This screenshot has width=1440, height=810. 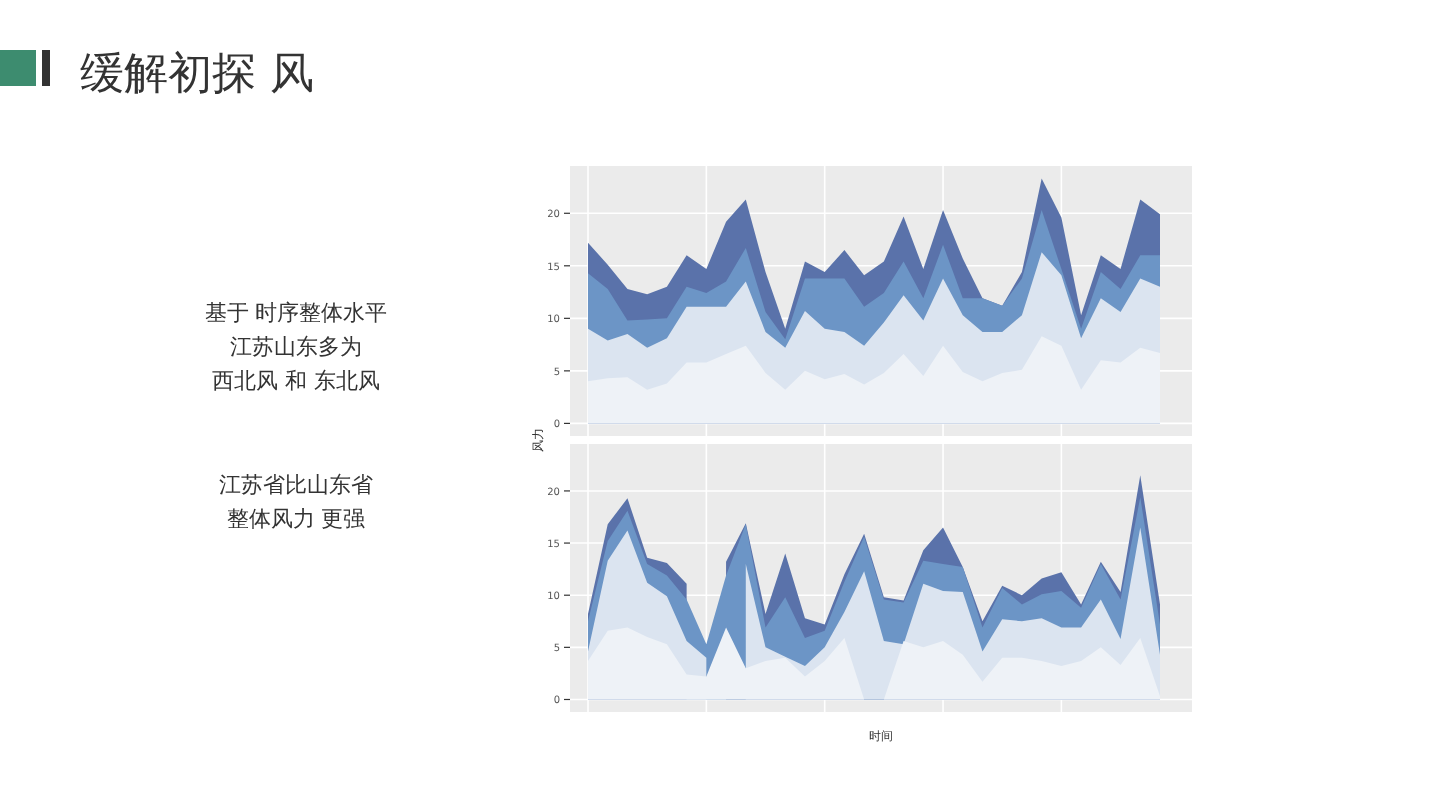 I want to click on text: 缓解初探 风, so click(x=197, y=75).